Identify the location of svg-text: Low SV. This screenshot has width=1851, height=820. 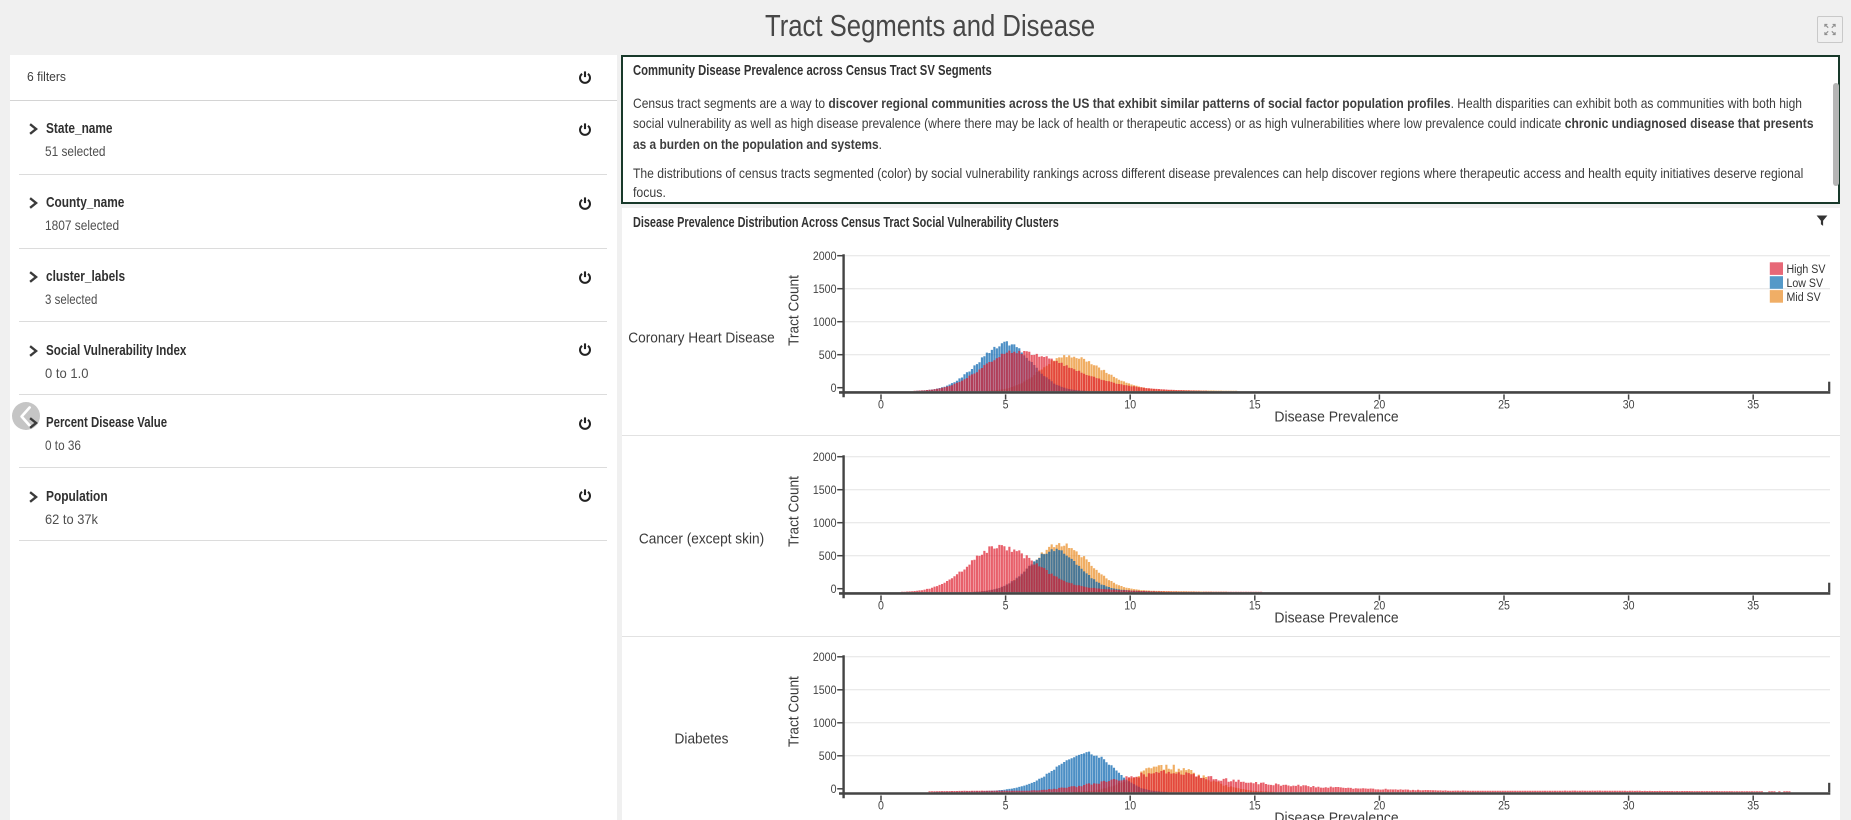
(1805, 283).